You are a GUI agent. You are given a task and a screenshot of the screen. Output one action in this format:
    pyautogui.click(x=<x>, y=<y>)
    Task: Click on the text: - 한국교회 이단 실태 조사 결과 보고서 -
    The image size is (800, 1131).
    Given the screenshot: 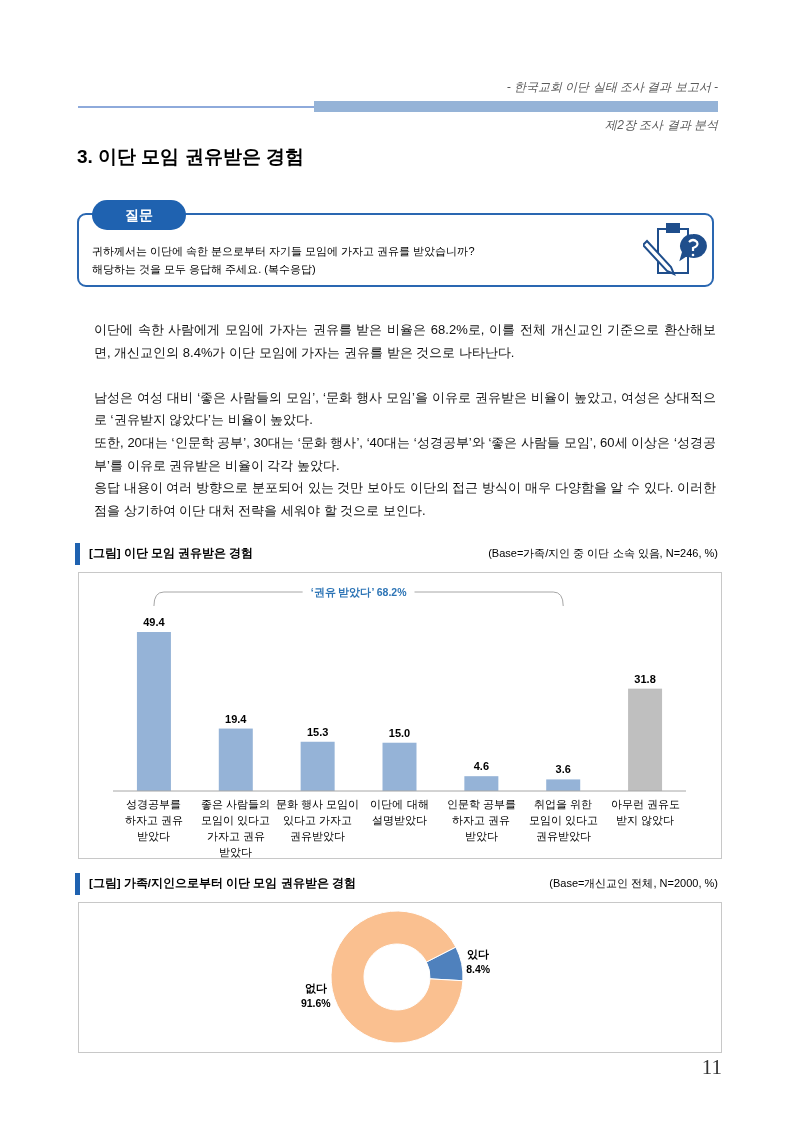 What is the action you would take?
    pyautogui.click(x=612, y=87)
    